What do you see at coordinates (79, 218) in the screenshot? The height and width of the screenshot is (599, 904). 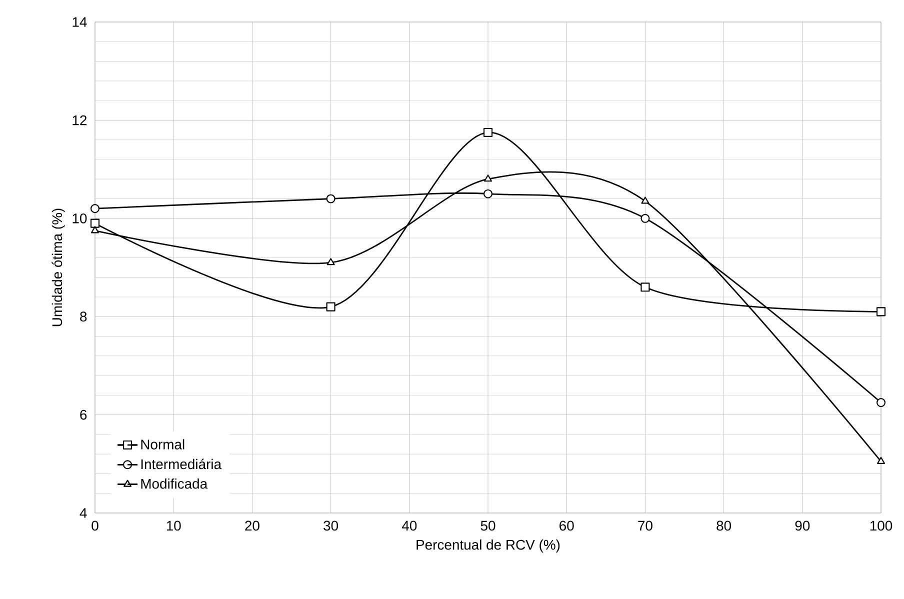 I see `y-tick-label: 10` at bounding box center [79, 218].